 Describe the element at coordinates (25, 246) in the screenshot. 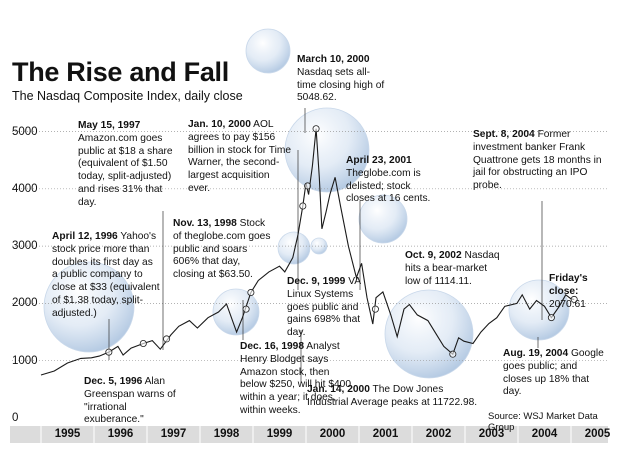

I see `y-tick-label-3000: 3000` at that location.